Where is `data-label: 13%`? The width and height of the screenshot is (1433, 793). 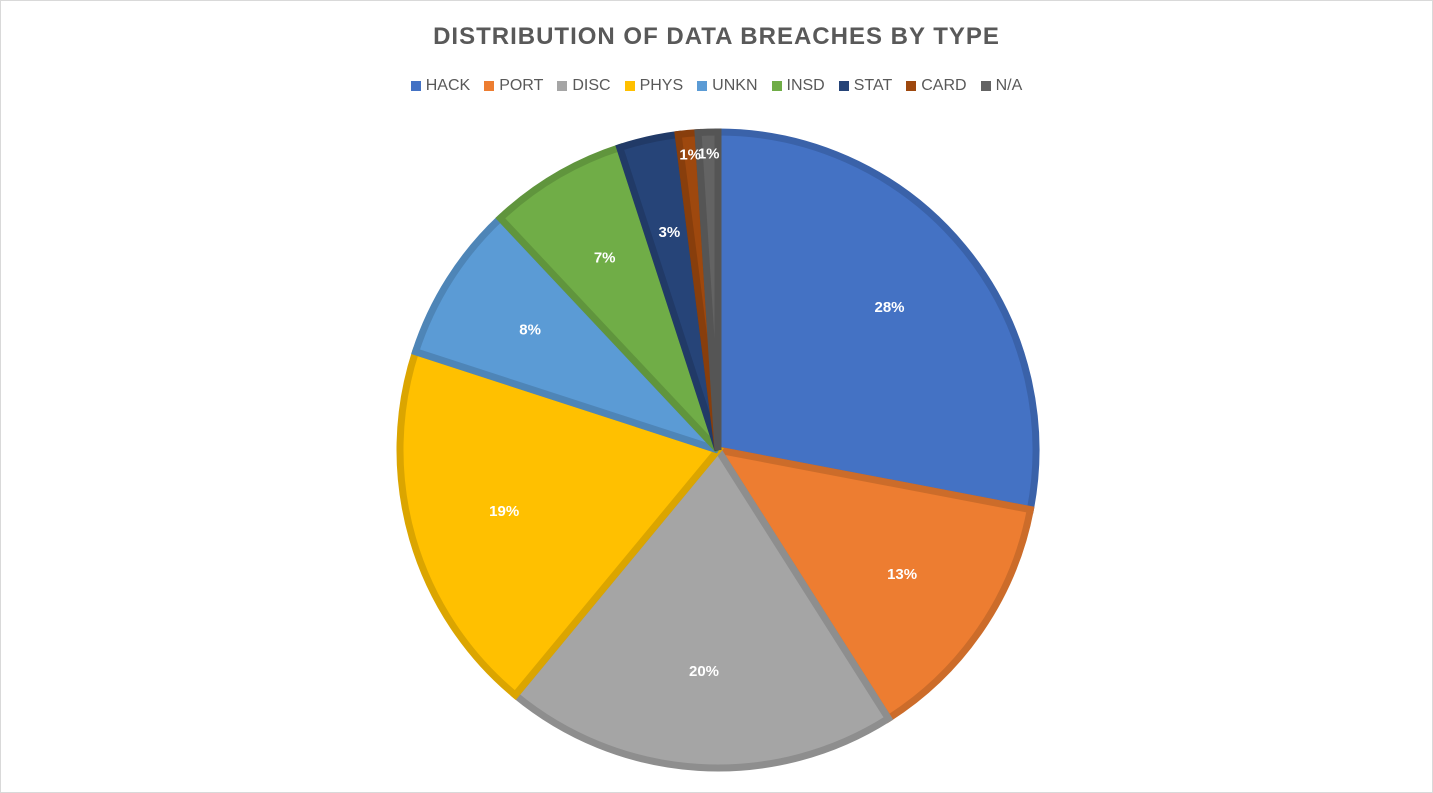 data-label: 13% is located at coordinates (902, 574).